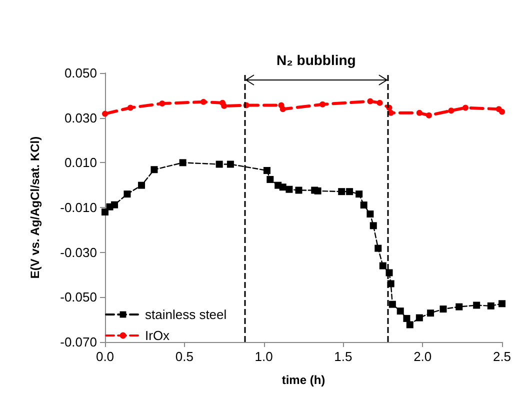  I want to click on y-tick-label: -0.050, so click(78, 297).